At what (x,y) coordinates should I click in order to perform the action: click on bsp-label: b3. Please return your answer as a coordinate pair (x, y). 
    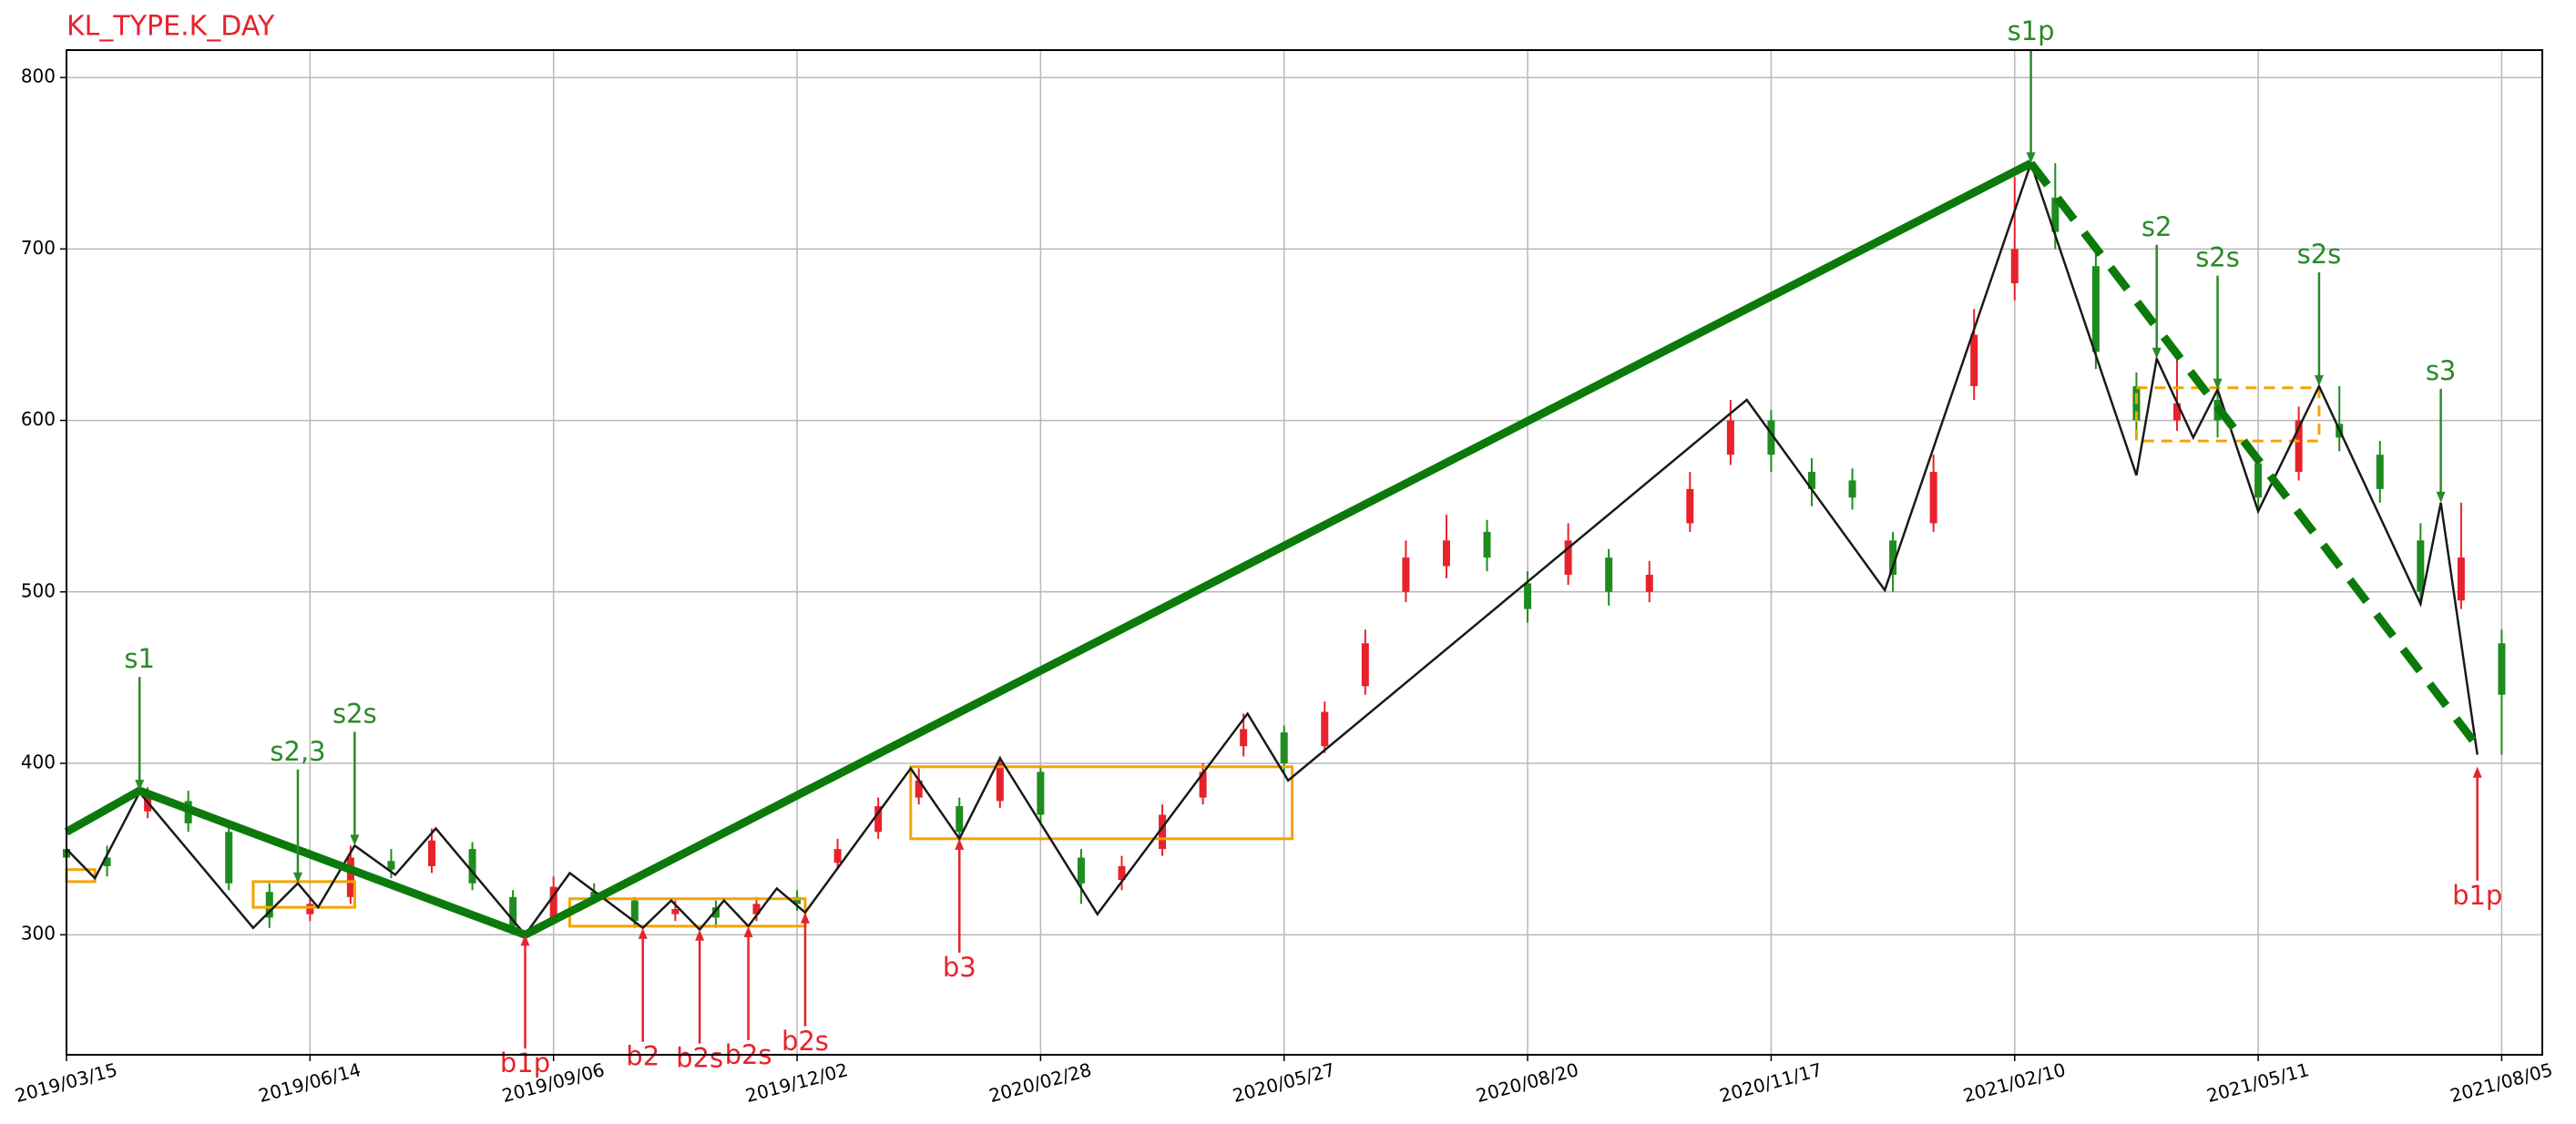
    Looking at the image, I should click on (959, 968).